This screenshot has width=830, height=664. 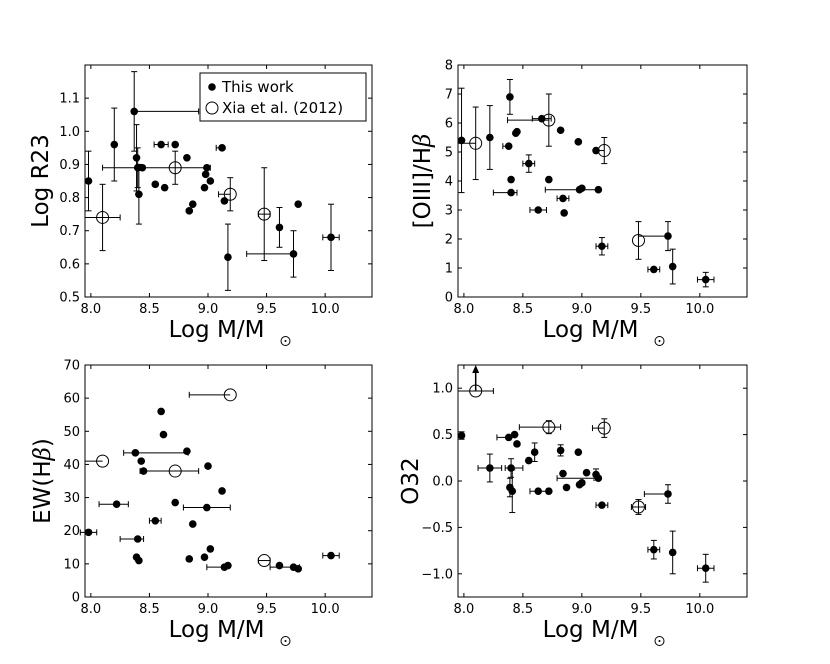 What do you see at coordinates (423, 141) in the screenshot?
I see `beta-symbol: β` at bounding box center [423, 141].